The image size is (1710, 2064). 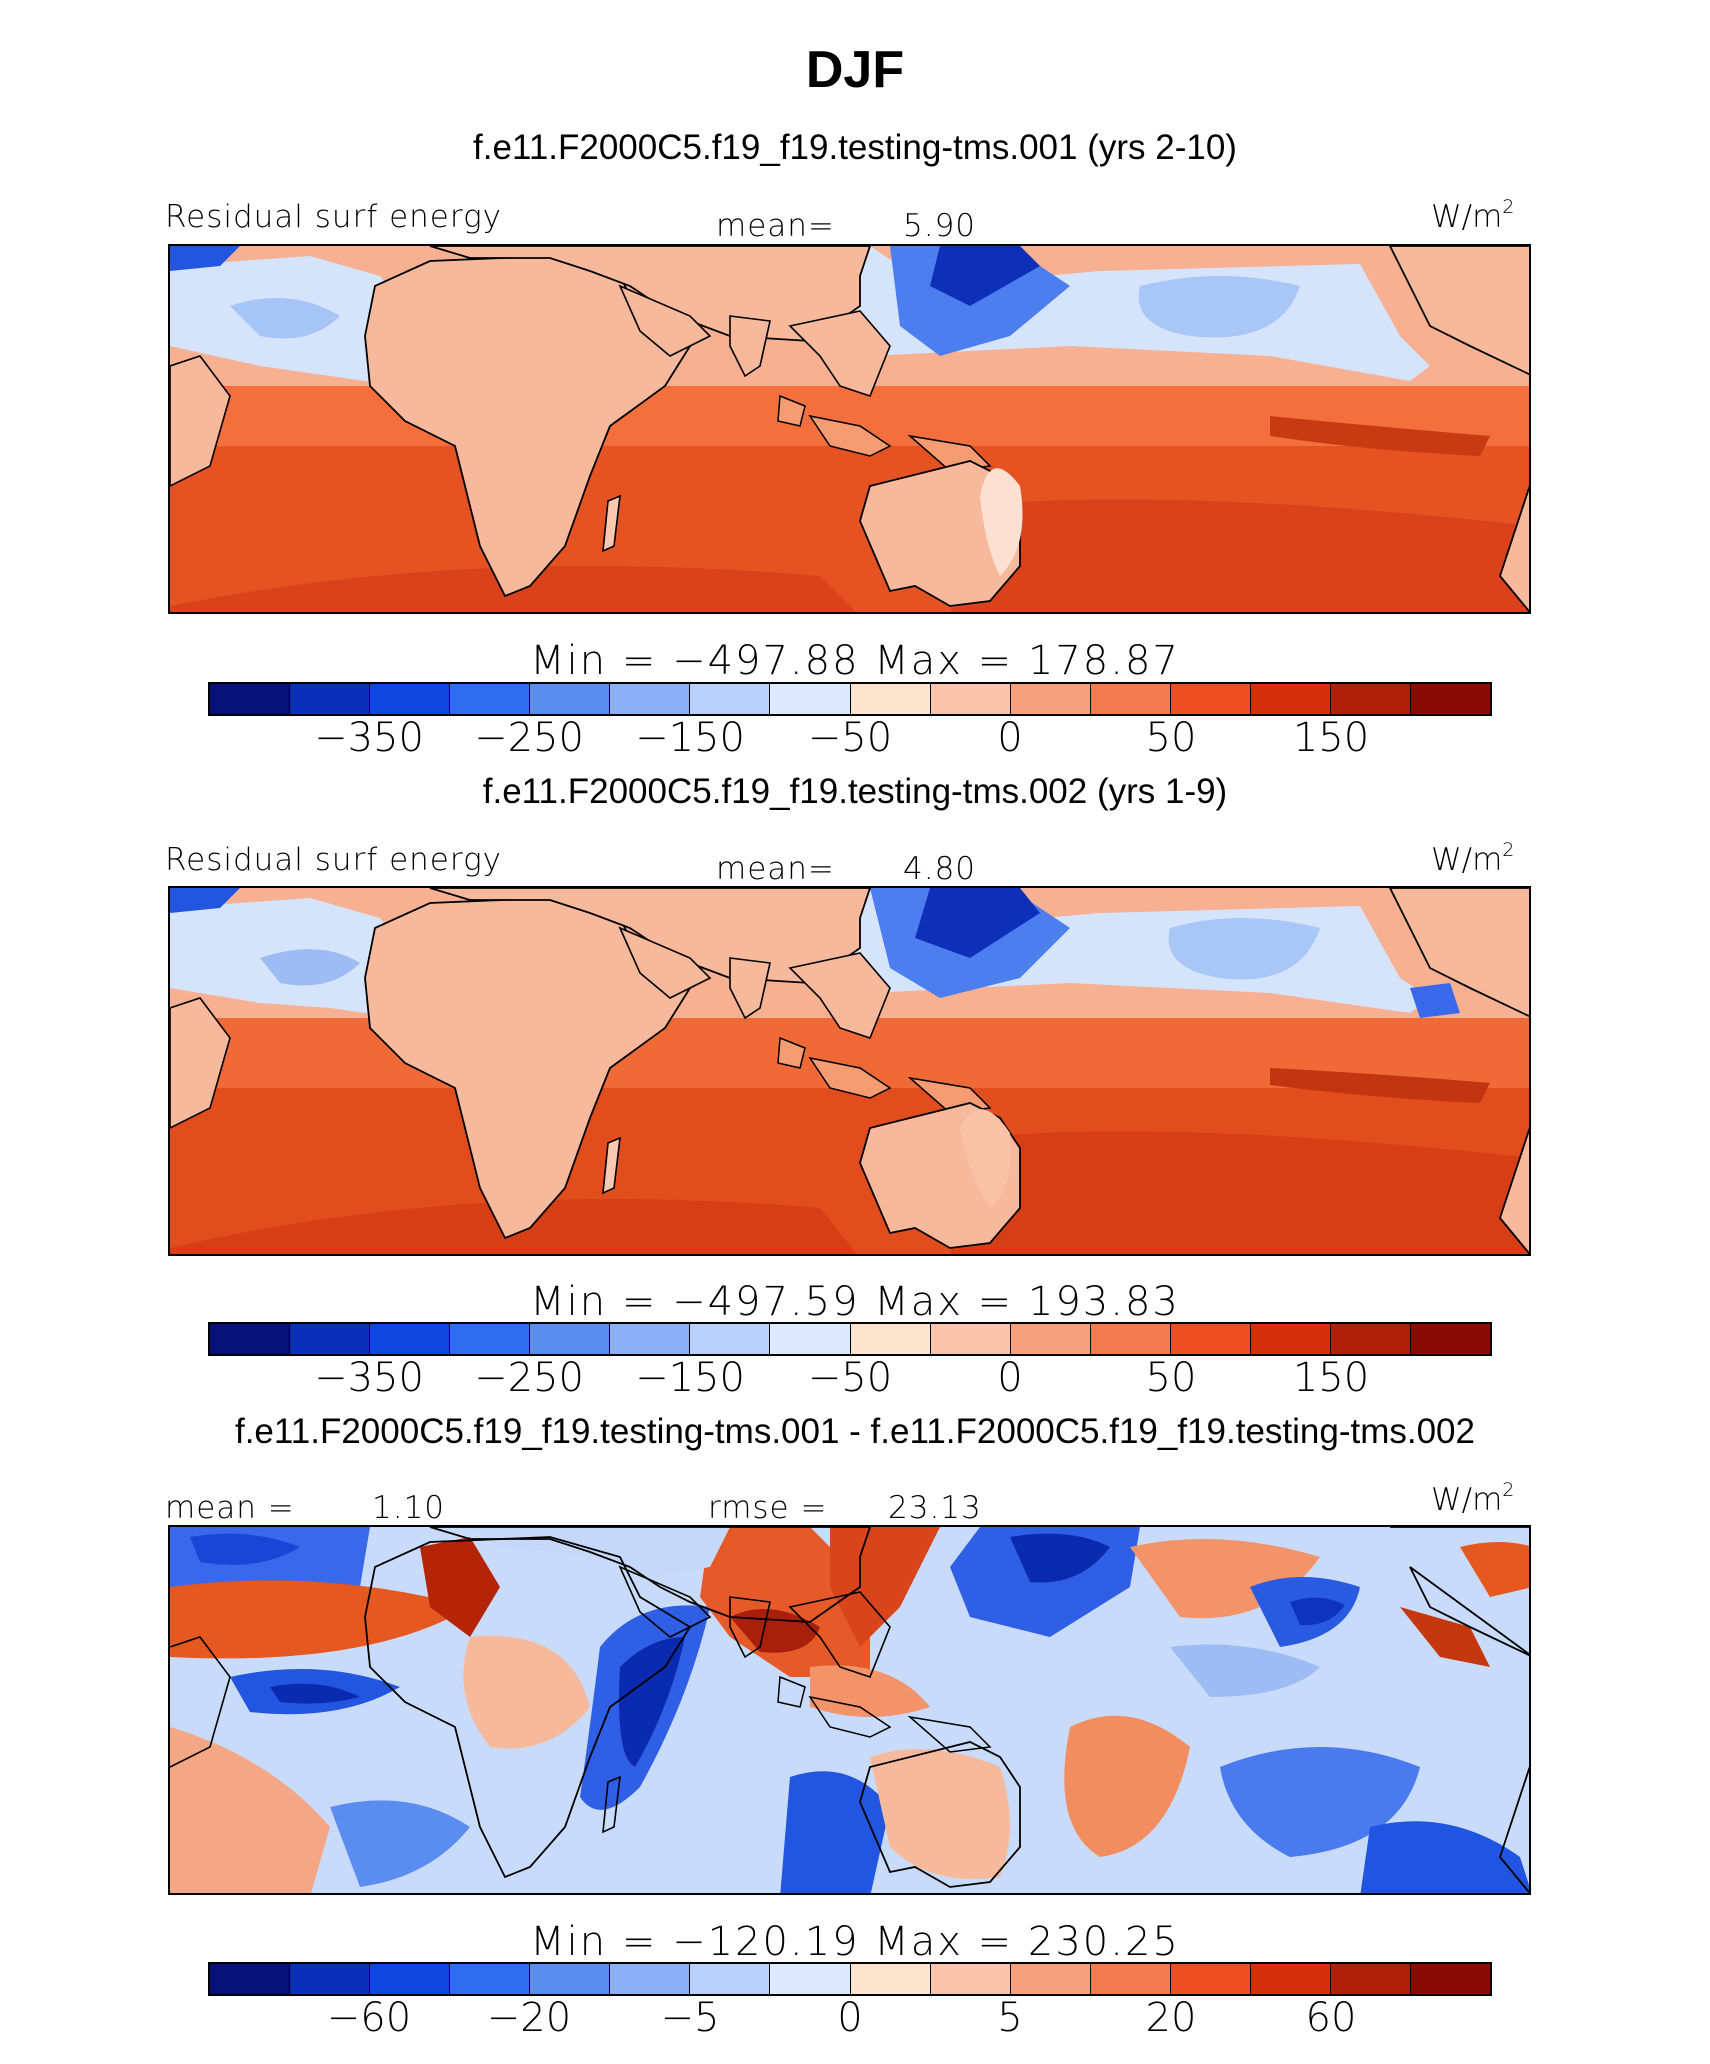 I want to click on panel1-units: W/m2, so click(x=1473, y=215).